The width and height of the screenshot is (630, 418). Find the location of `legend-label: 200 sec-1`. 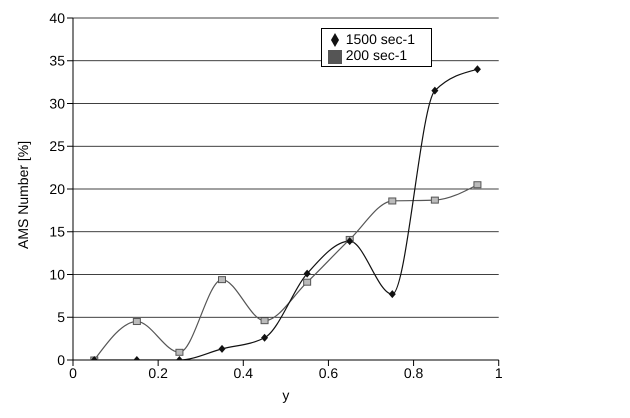

legend-label: 200 sec-1 is located at coordinates (377, 55).